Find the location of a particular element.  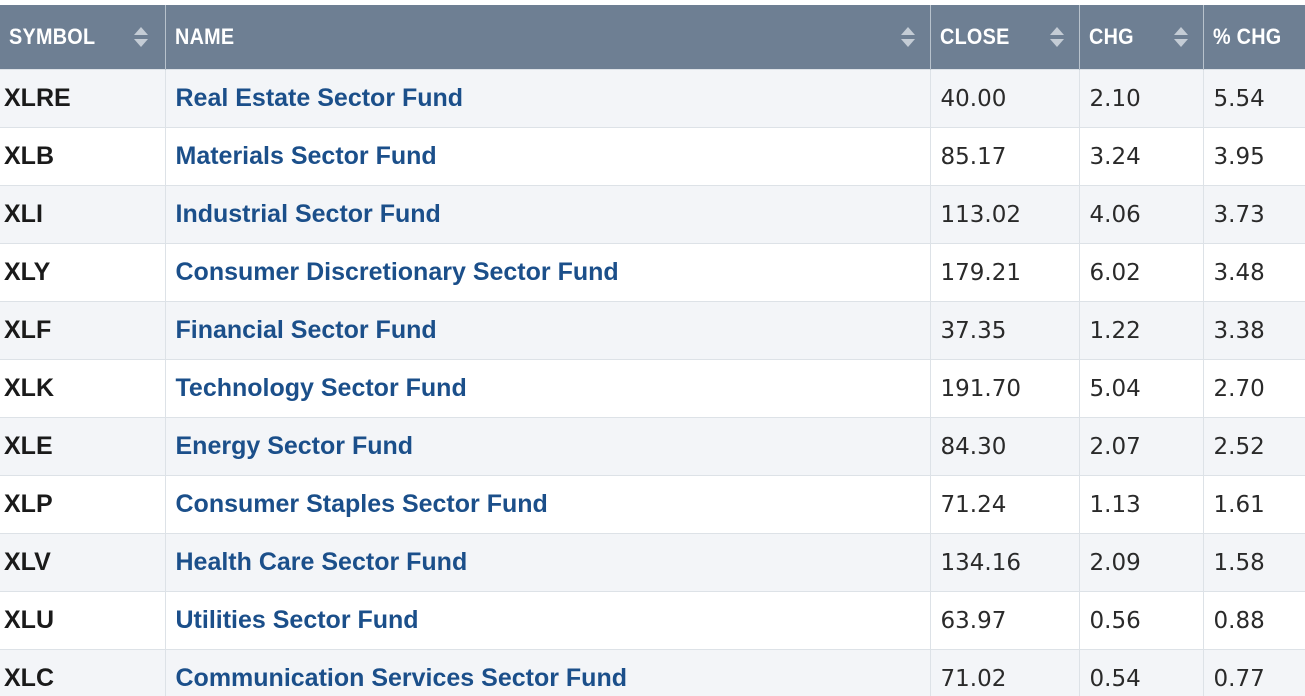

column-header-label: CLOSE is located at coordinates (974, 36).